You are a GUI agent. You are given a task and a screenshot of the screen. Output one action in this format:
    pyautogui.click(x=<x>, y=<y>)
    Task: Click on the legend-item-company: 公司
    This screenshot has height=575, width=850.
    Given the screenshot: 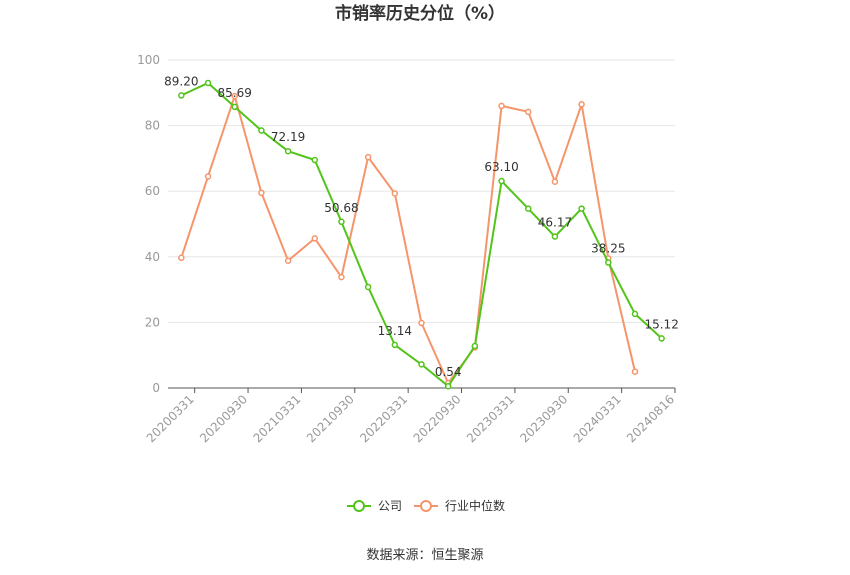 What is the action you would take?
    pyautogui.click(x=374, y=506)
    